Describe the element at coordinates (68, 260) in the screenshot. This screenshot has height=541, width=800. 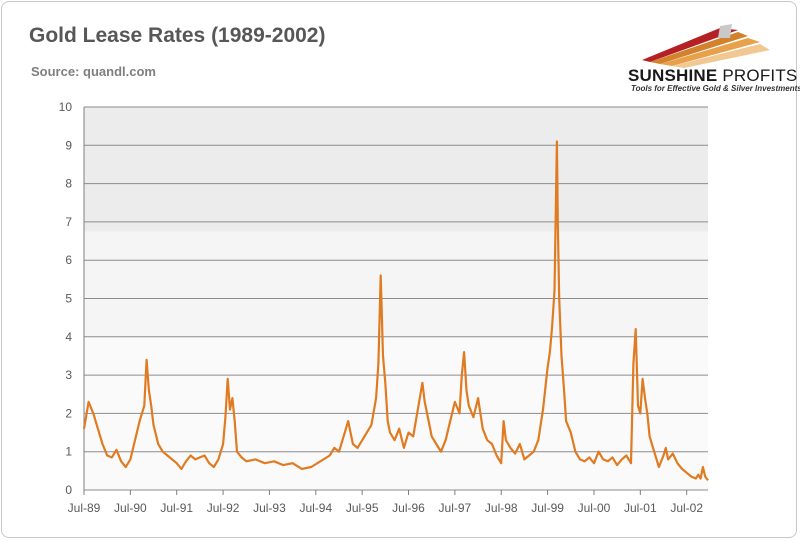
I see `y-tick-label: 6` at that location.